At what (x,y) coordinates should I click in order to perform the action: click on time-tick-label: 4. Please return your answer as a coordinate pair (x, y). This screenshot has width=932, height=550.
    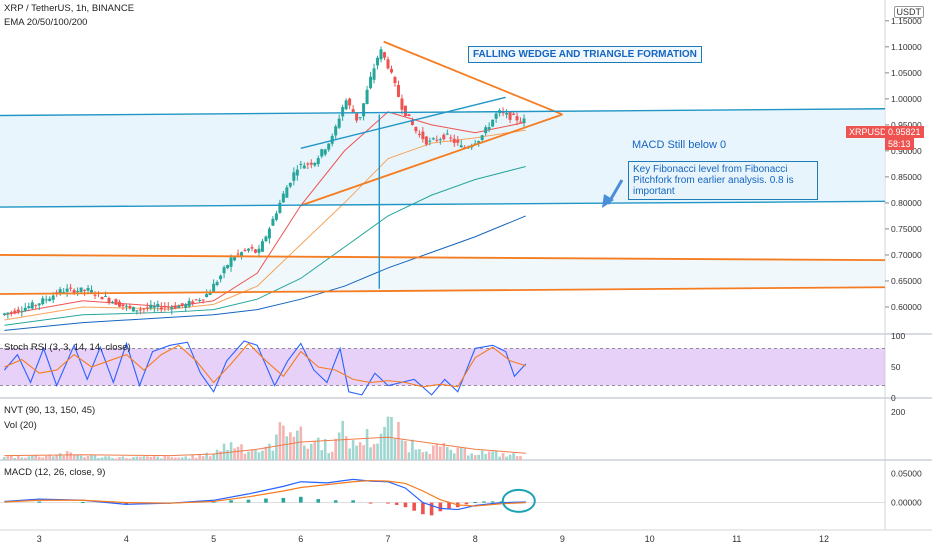
    Looking at the image, I should click on (126, 539).